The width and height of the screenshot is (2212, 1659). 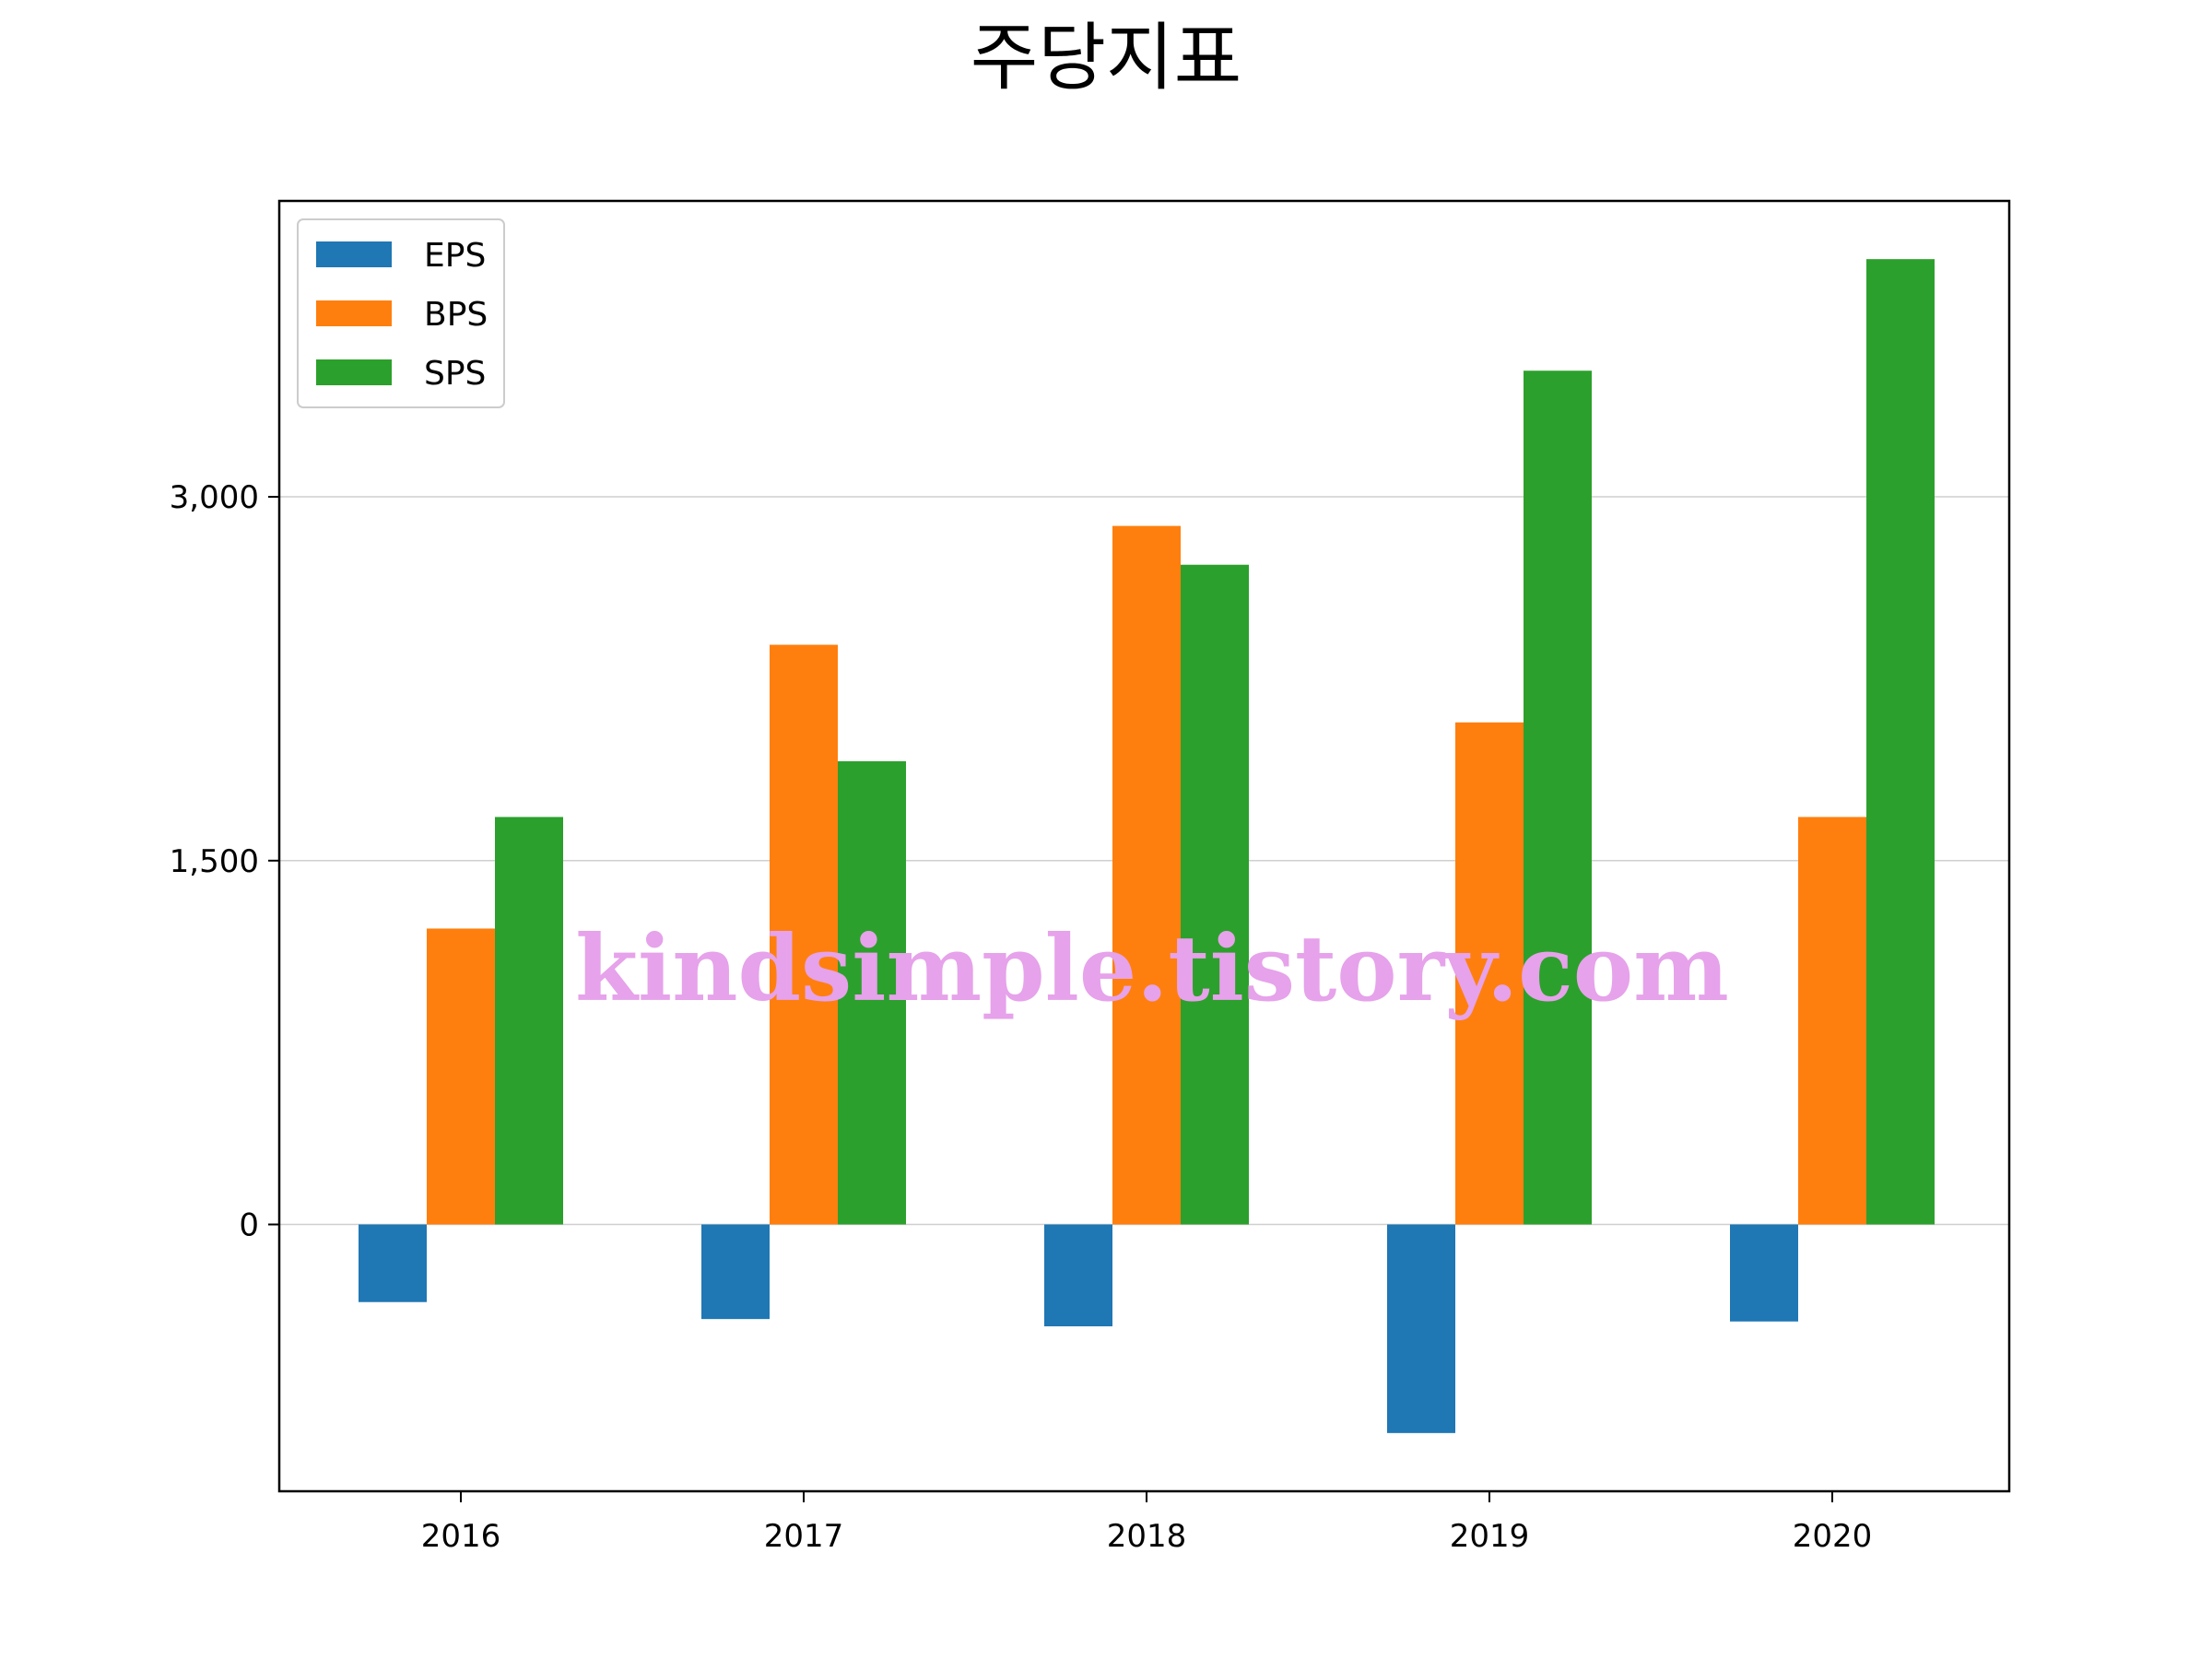 What do you see at coordinates (1215, 894) in the screenshot?
I see `bar-sps-2018` at bounding box center [1215, 894].